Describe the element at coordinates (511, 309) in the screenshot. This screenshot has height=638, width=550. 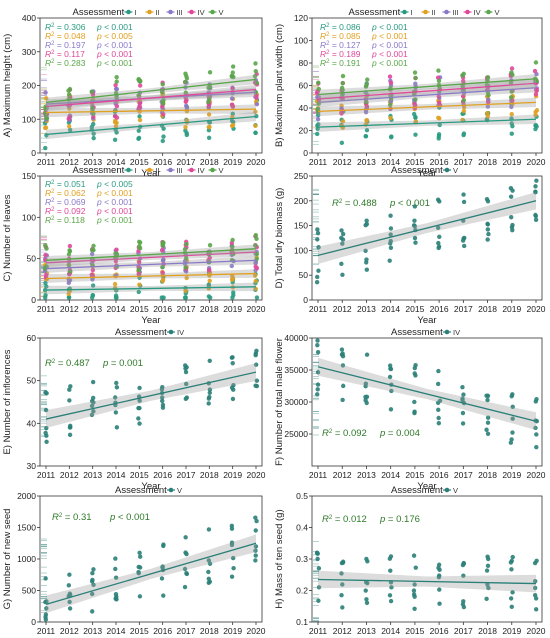
I see `x-tick-label: 2019` at that location.